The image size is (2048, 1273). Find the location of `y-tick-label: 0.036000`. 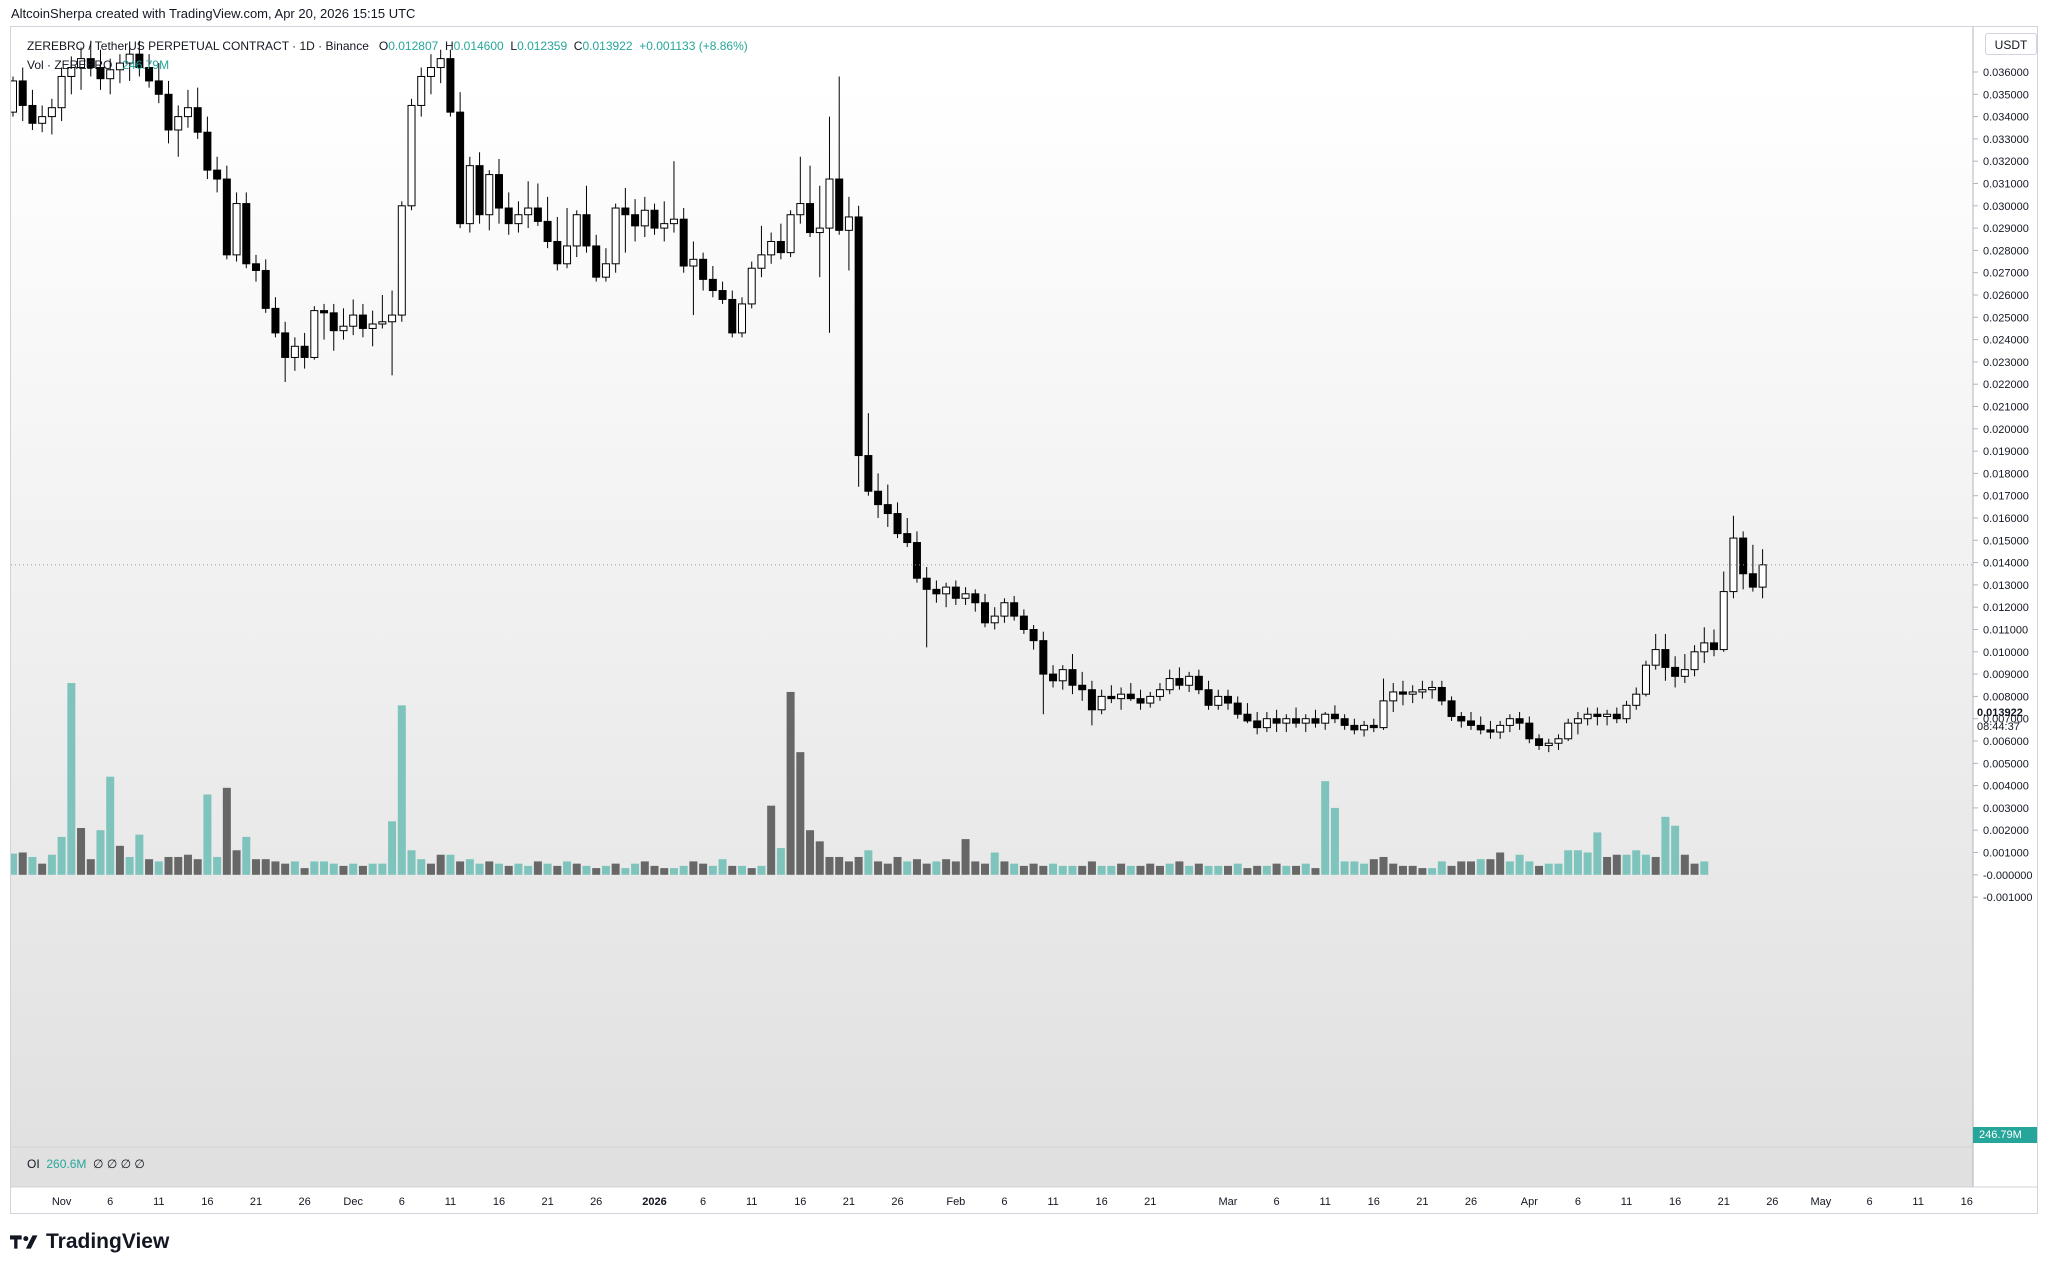

y-tick-label: 0.036000 is located at coordinates (2006, 73).